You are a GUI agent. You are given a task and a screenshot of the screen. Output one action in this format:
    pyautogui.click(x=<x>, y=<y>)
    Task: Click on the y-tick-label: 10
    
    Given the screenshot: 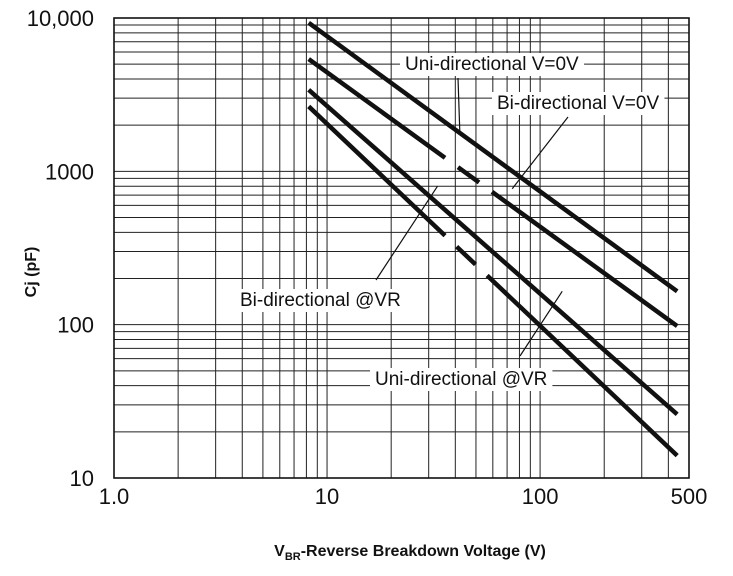 What is the action you would take?
    pyautogui.click(x=82, y=478)
    